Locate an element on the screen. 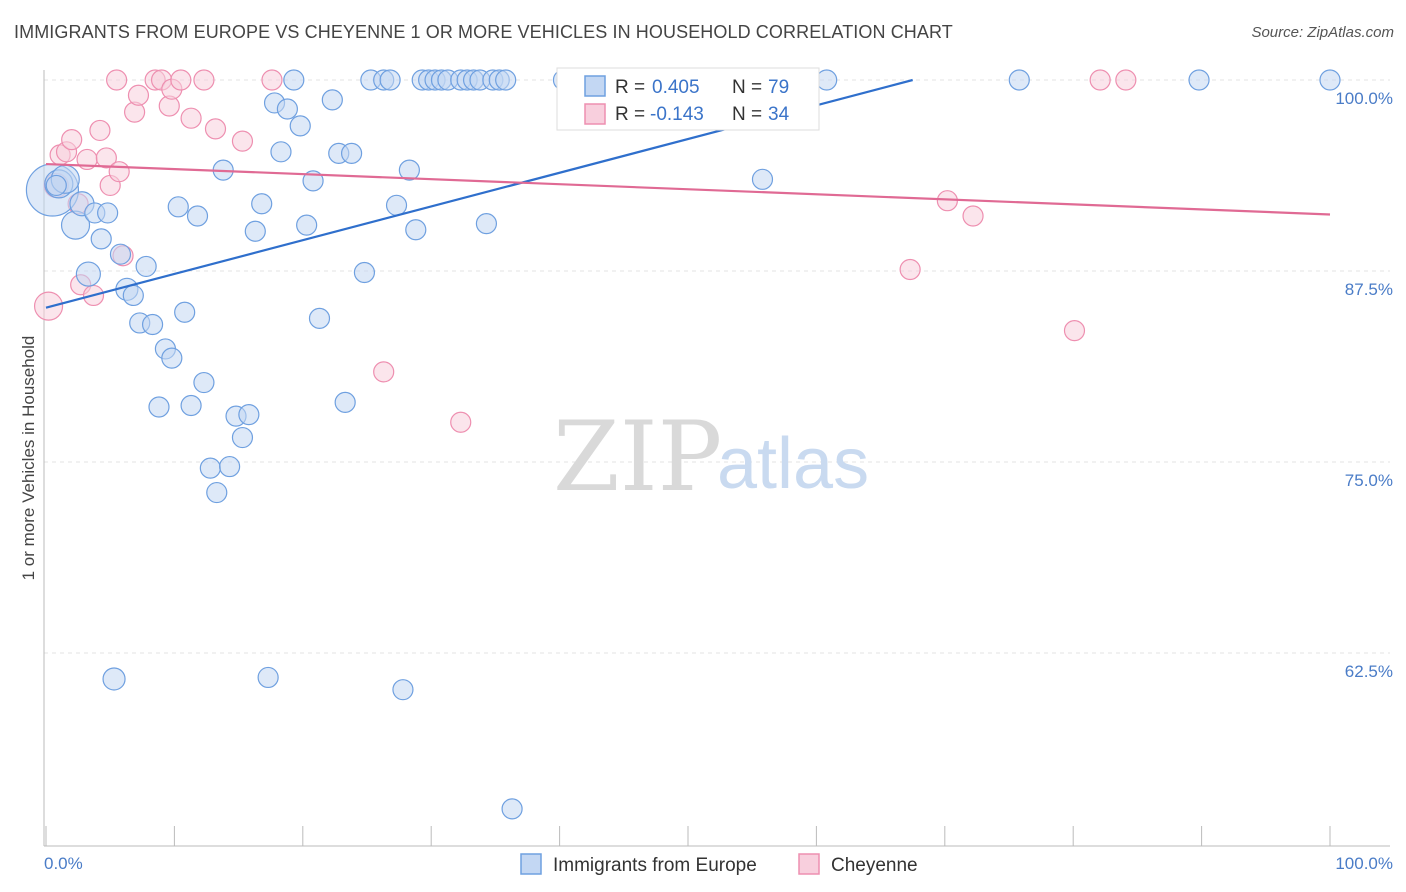 The height and width of the screenshot is (892, 1406). legend-n-value-2: 34 is located at coordinates (779, 114).